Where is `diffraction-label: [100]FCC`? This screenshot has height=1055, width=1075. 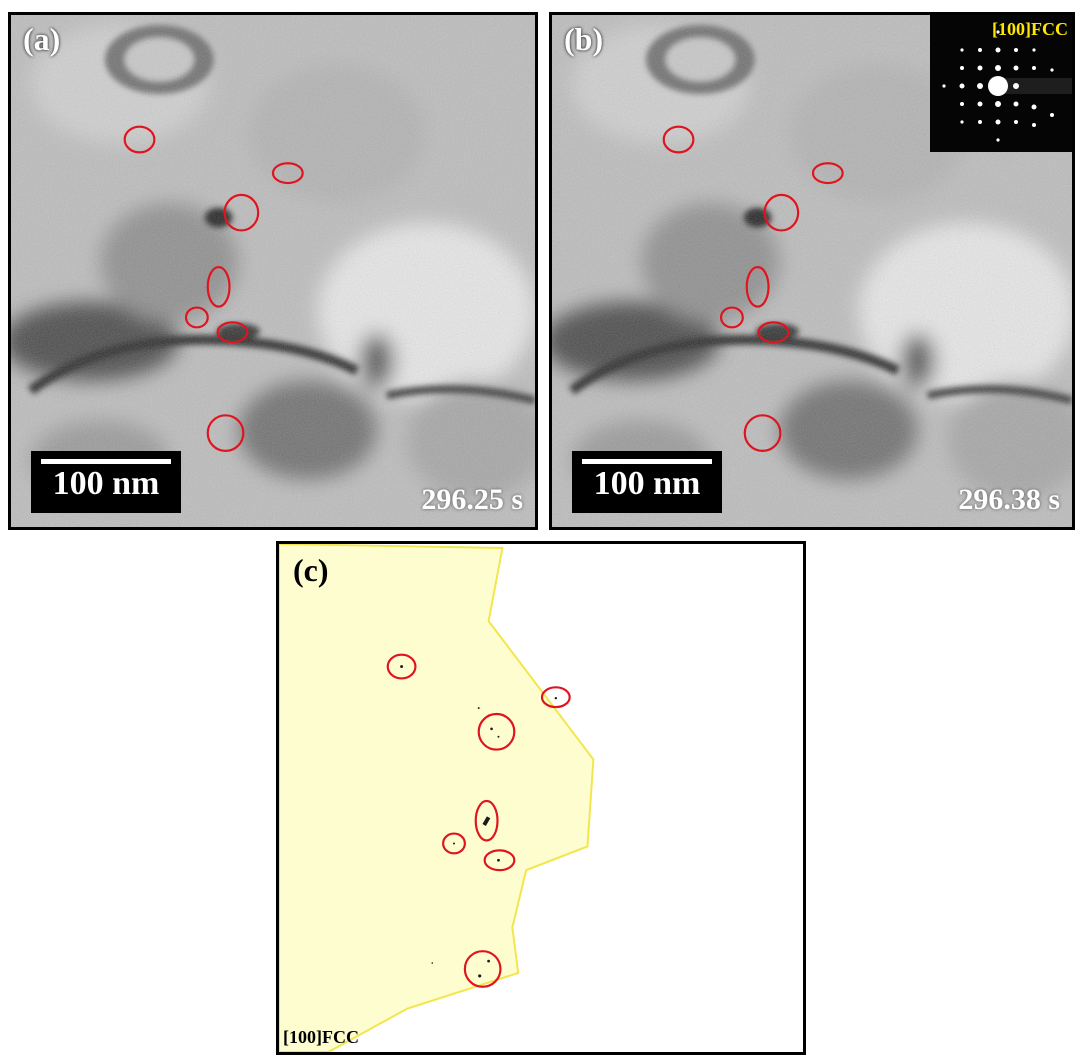 diffraction-label: [100]FCC is located at coordinates (1030, 29).